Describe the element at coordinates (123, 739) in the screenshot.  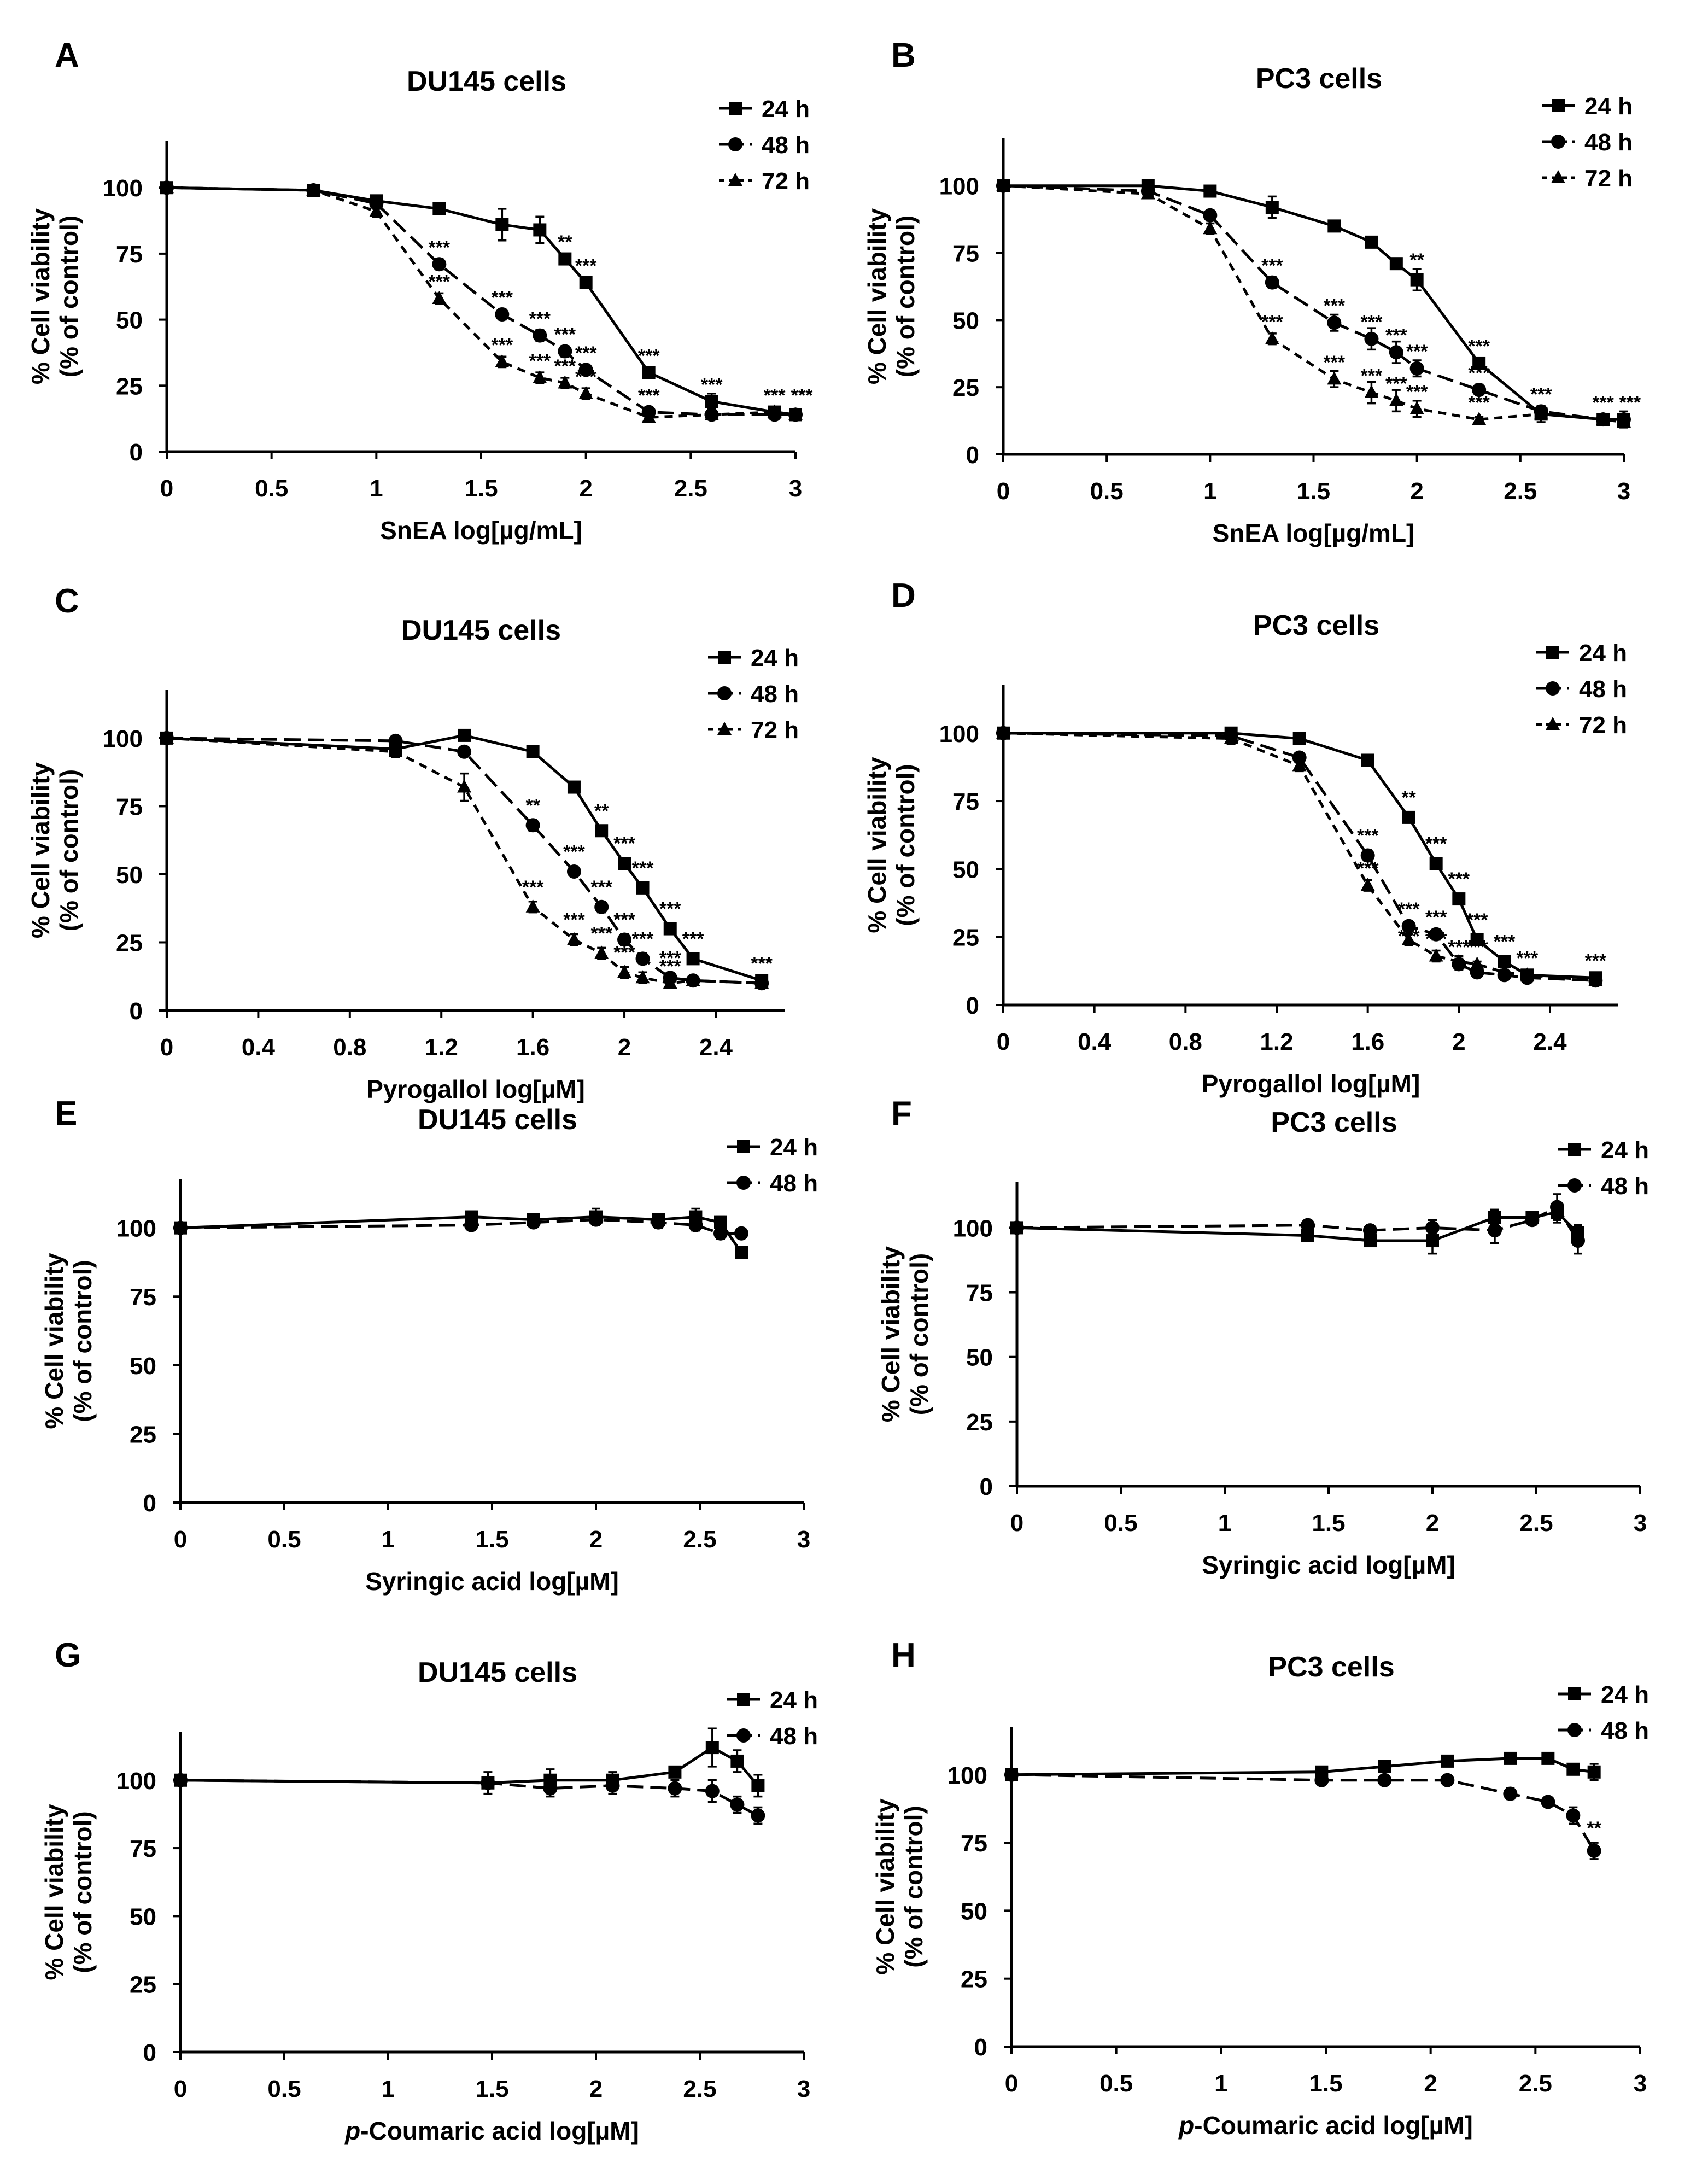
I see `y-tick-label: 100` at that location.